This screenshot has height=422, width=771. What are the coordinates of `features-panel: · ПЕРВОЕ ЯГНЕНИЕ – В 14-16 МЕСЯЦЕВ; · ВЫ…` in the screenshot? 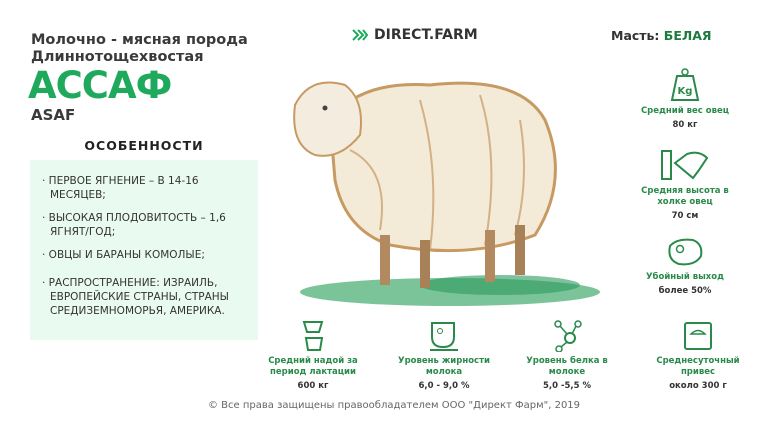 It's located at (144, 250).